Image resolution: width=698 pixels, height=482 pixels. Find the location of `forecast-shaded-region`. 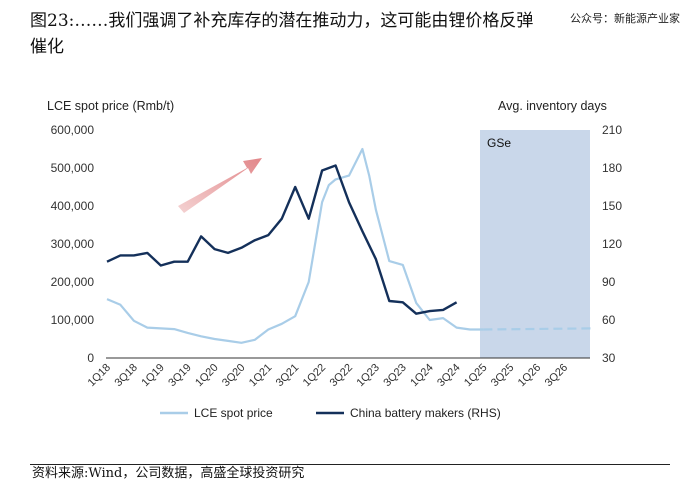

forecast-shaded-region is located at coordinates (535, 244).